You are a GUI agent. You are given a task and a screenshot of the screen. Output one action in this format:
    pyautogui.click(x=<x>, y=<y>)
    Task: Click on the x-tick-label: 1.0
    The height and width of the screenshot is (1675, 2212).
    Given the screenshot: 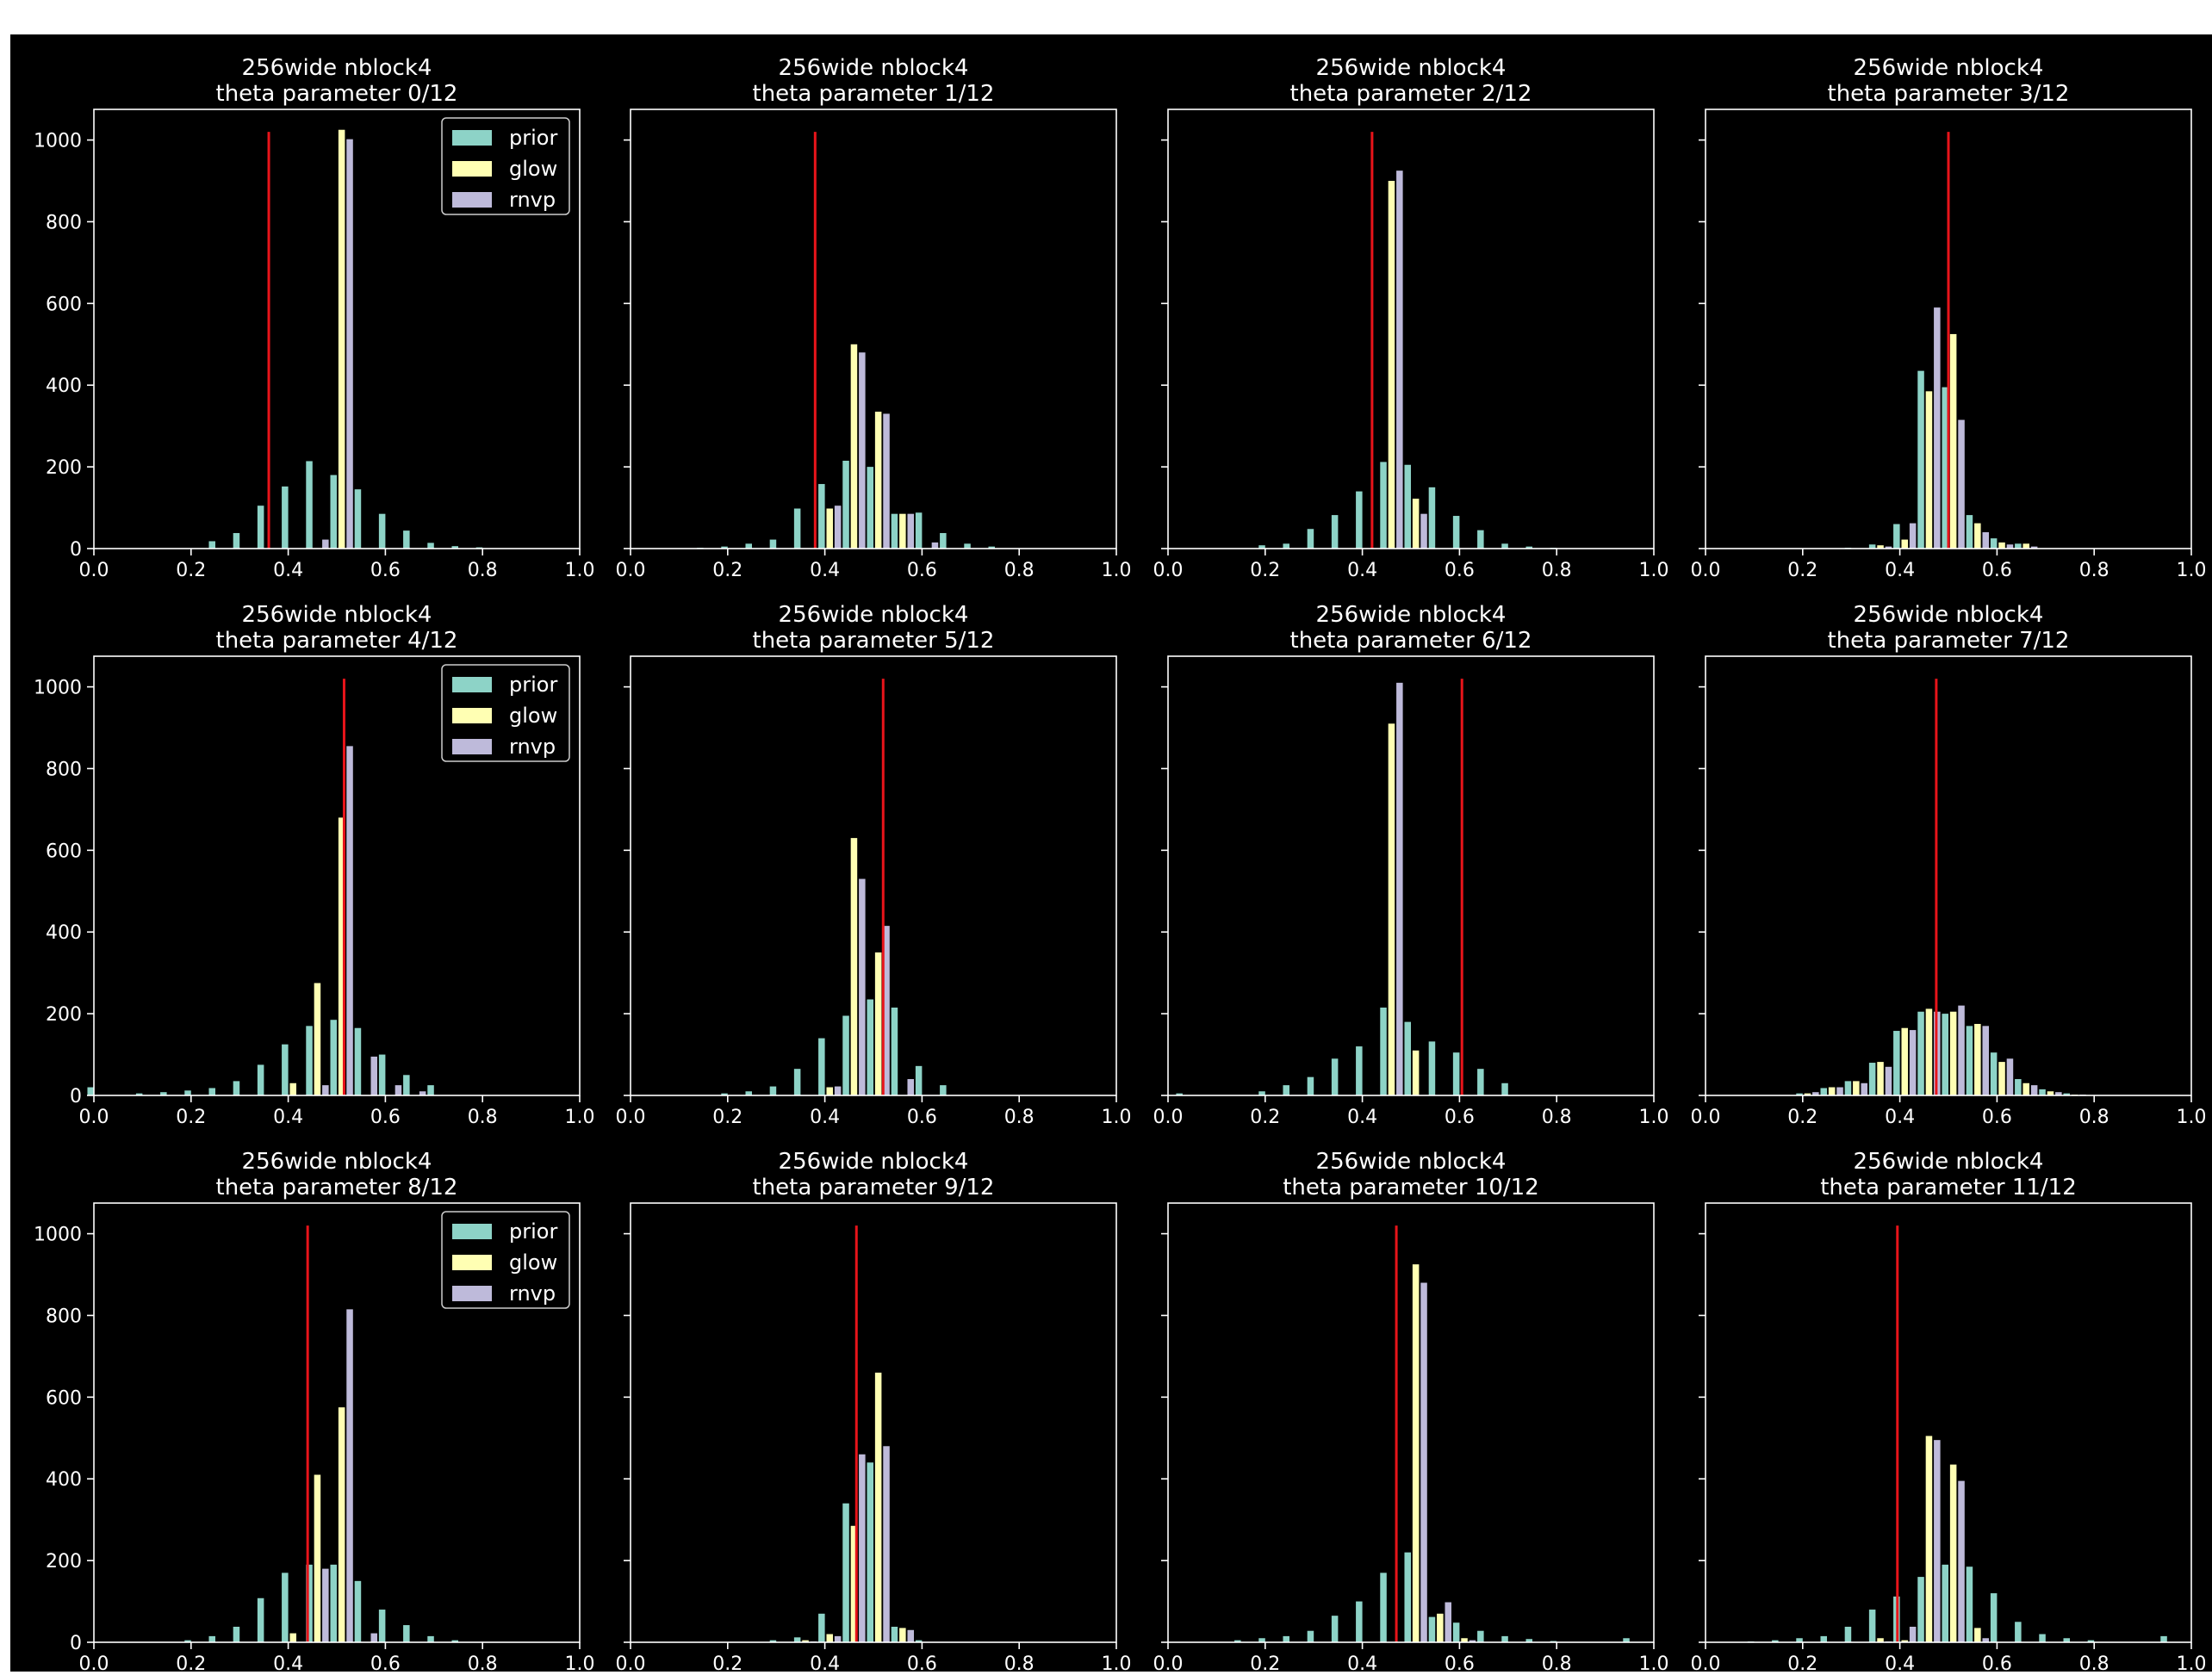 What is the action you would take?
    pyautogui.click(x=2192, y=1117)
    